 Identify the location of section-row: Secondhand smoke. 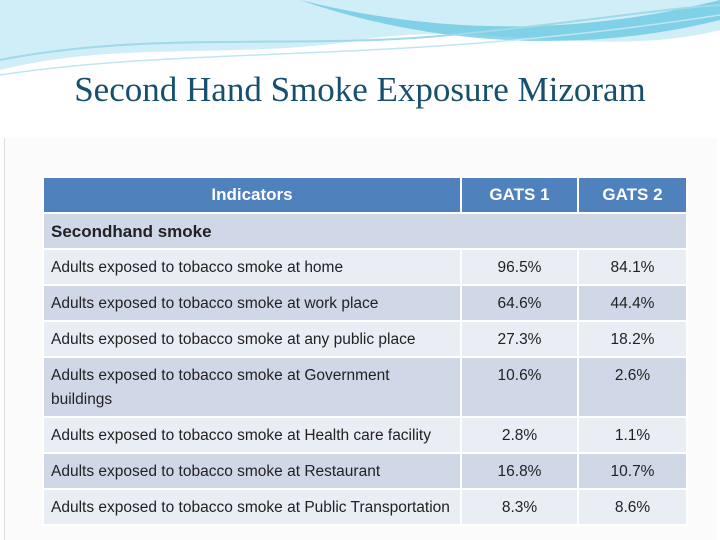
(365, 231).